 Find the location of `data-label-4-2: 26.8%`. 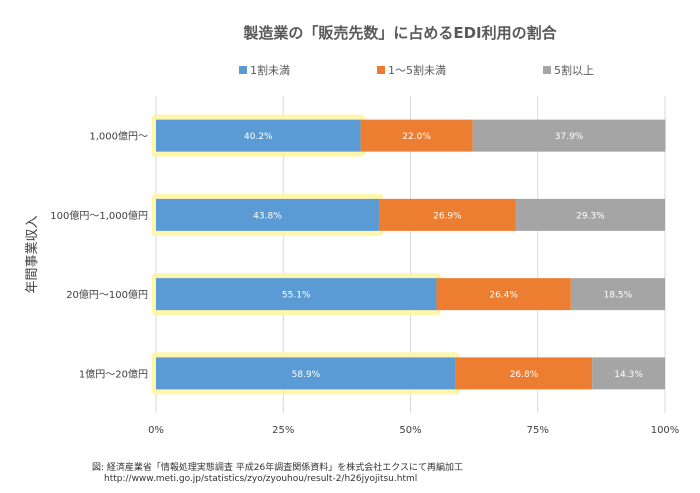

data-label-4-2: 26.8% is located at coordinates (524, 375).